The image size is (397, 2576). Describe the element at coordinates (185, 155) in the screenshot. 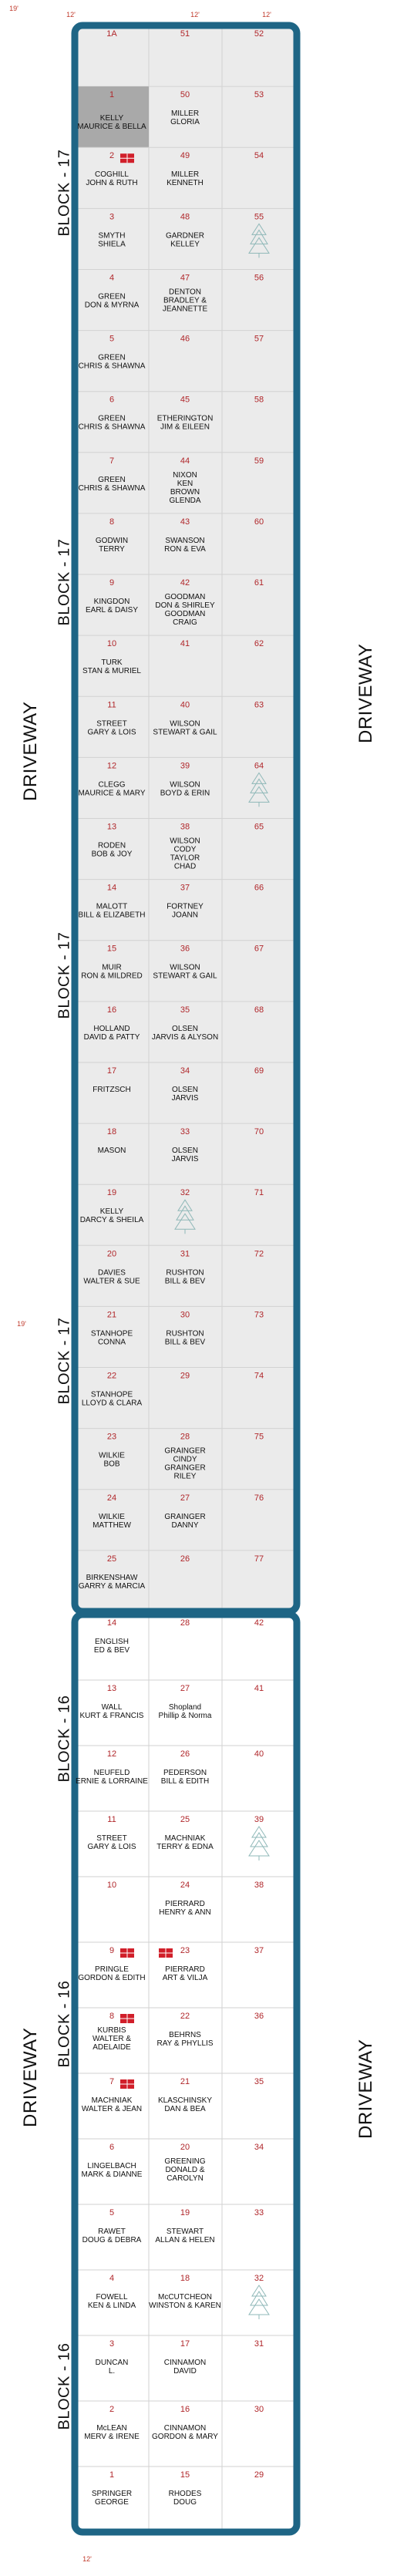

I see `plot-number: 49` at that location.